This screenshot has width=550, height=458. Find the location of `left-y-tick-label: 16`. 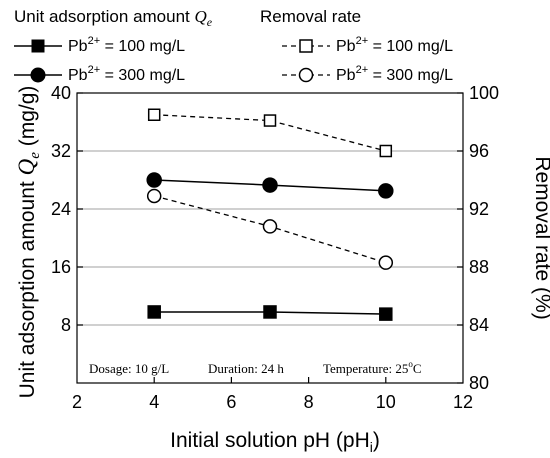

left-y-tick-label: 16 is located at coordinates (61, 267).